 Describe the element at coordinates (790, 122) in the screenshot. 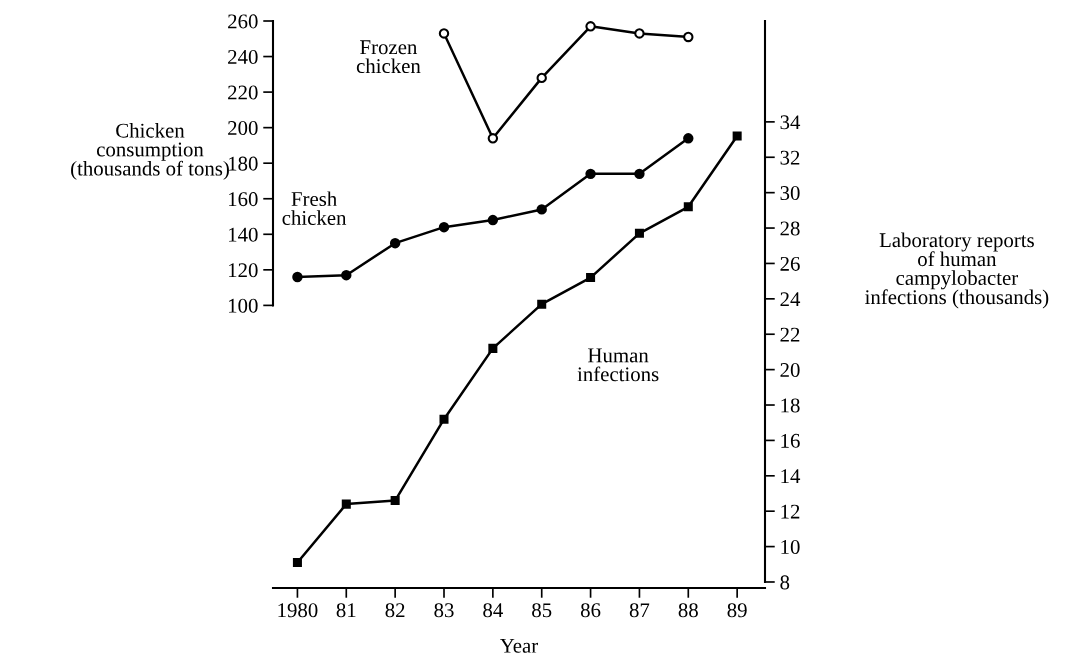

I see `y2-tick-label: 34` at that location.